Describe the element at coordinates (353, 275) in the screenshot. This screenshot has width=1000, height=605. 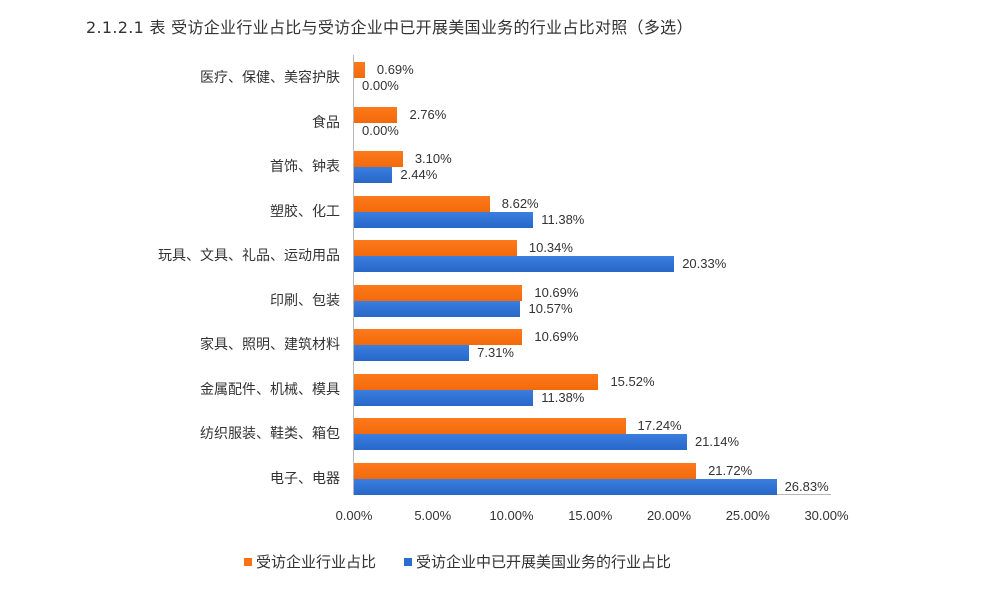
I see `y-axis-line` at that location.